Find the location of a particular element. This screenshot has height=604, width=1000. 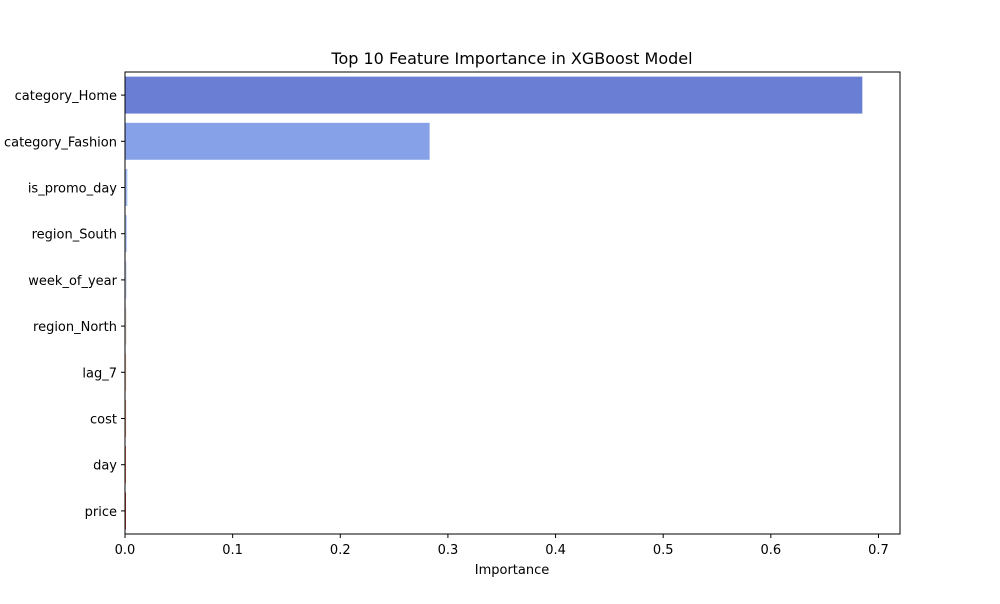

x-tick-label: 0.4 is located at coordinates (555, 550).